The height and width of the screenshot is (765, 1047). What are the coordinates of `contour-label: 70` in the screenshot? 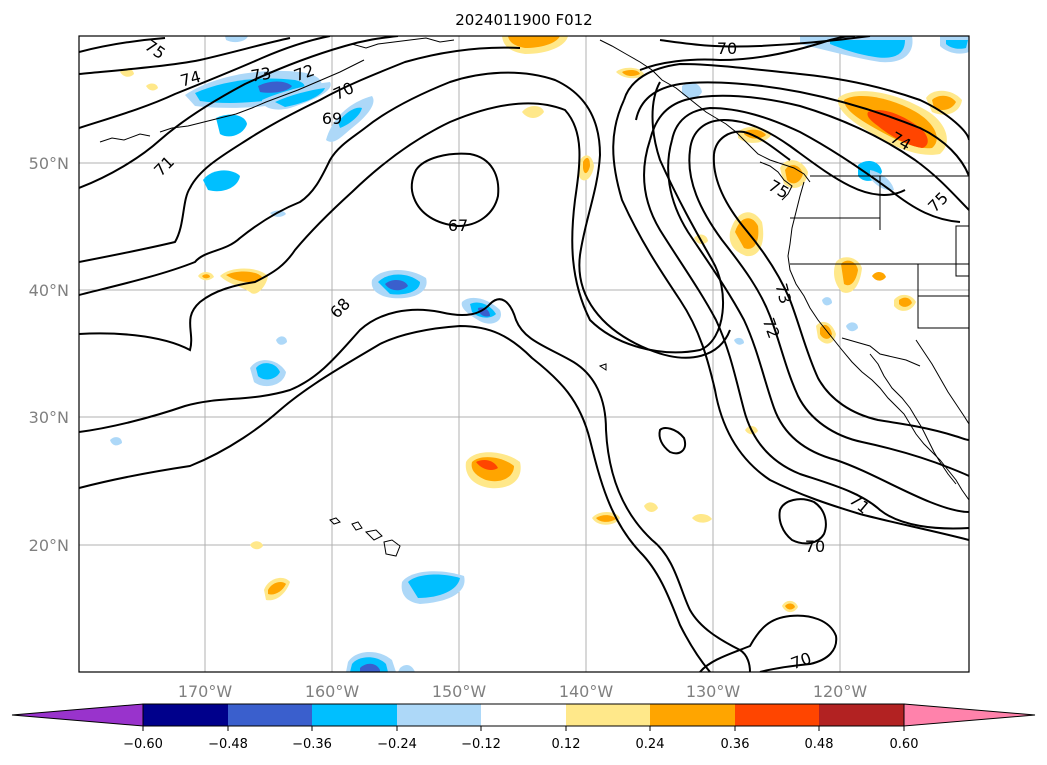 It's located at (815, 546).